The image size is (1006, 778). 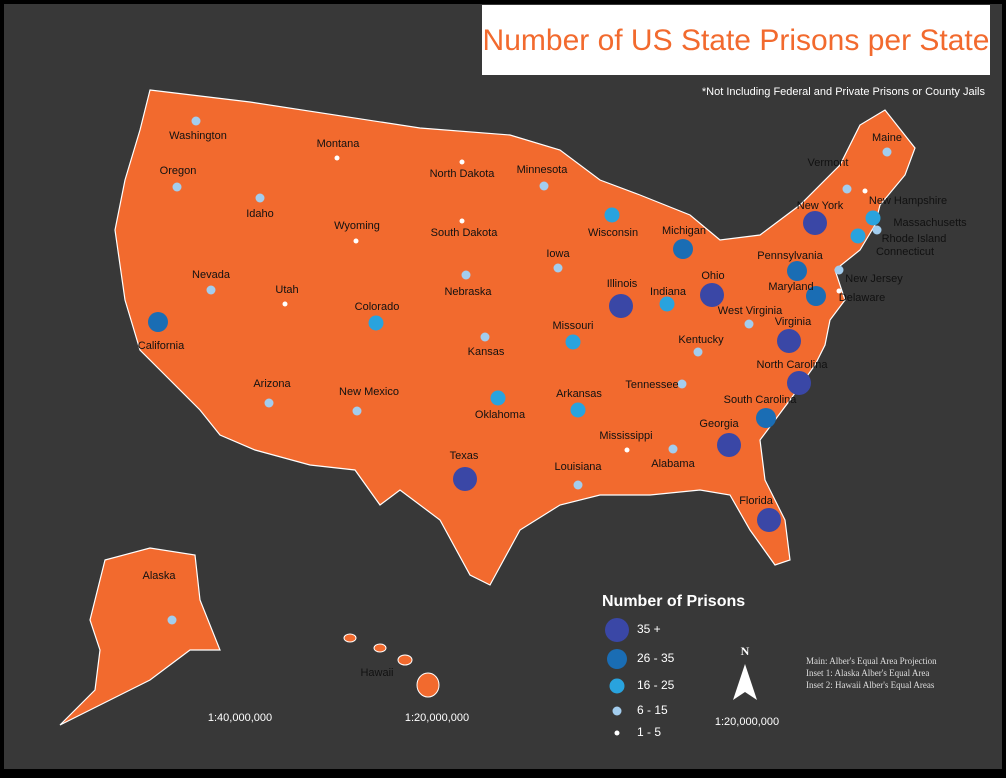 What do you see at coordinates (745, 682) in the screenshot?
I see `north-arrow-shape` at bounding box center [745, 682].